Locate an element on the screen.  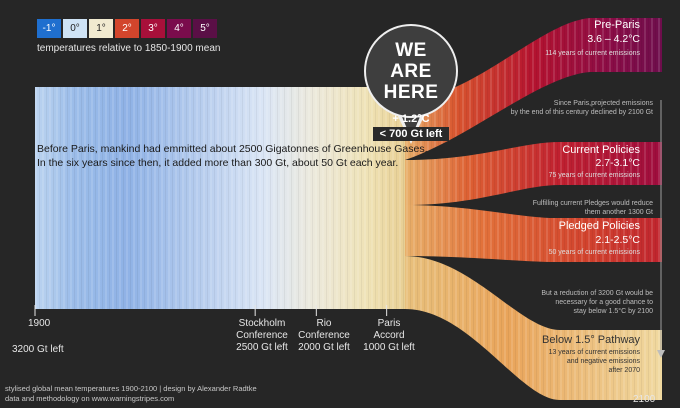
legend-swatch: 2° is located at coordinates (127, 28).